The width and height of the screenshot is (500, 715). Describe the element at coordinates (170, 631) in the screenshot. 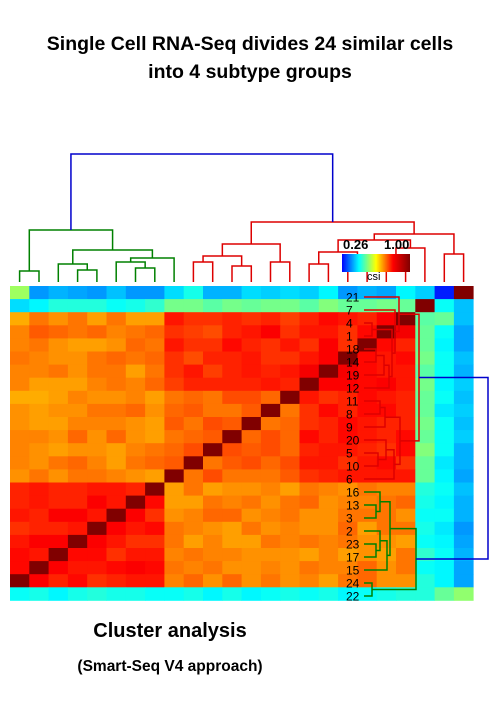

I see `caption-main: Cluster analysis` at that location.